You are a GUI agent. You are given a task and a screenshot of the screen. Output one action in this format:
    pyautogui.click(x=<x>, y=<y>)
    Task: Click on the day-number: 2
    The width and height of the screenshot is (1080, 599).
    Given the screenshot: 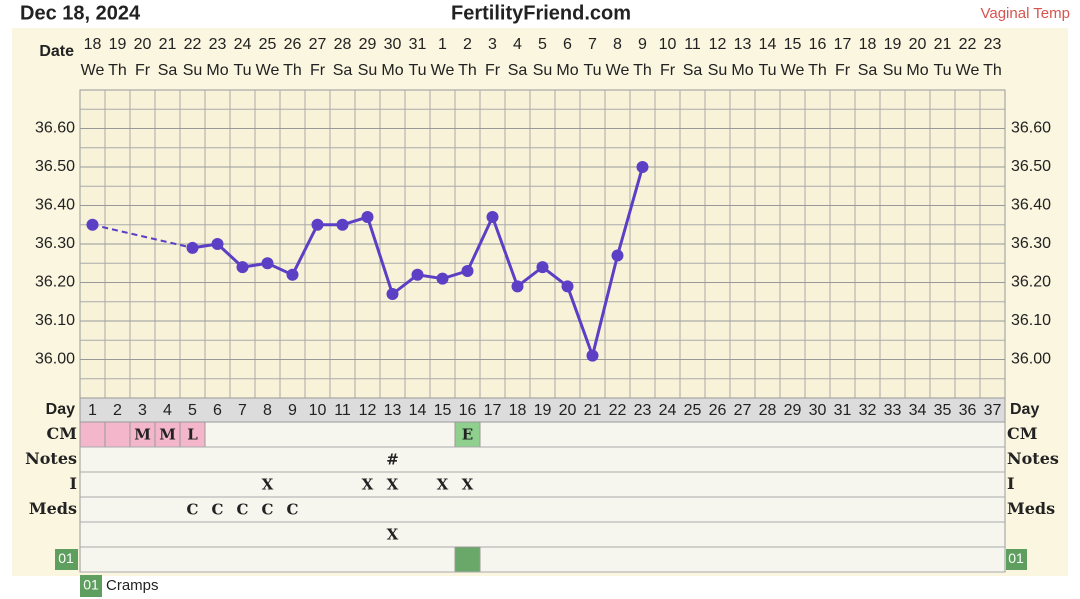 What is the action you would take?
    pyautogui.click(x=117, y=410)
    